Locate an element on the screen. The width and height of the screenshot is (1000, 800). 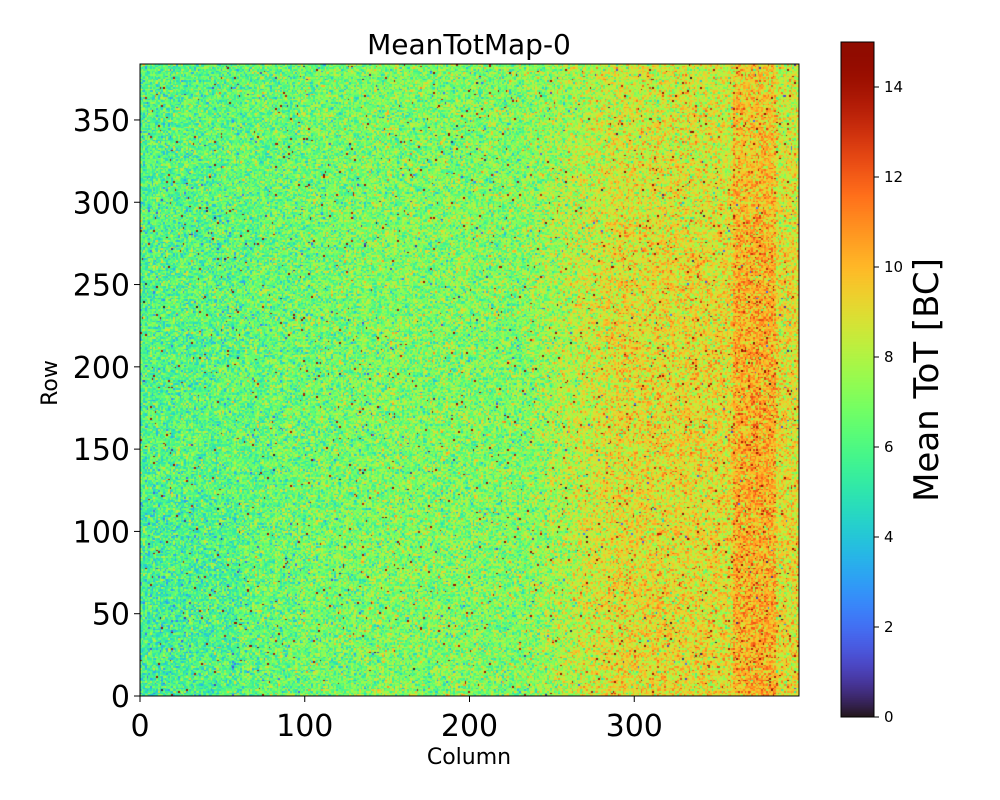
colorbar-tick-label: 6 is located at coordinates (889, 447).